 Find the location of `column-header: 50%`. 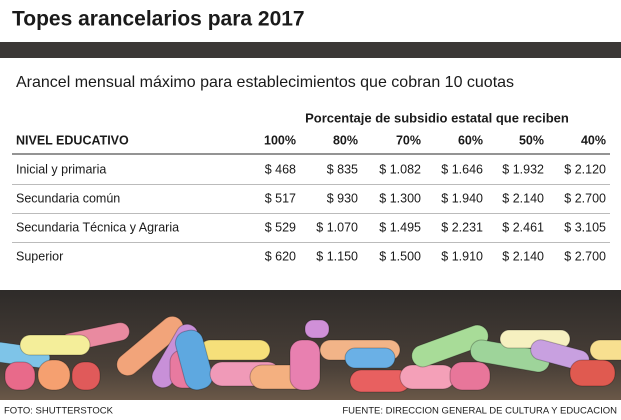

column-header: 50% is located at coordinates (531, 140).